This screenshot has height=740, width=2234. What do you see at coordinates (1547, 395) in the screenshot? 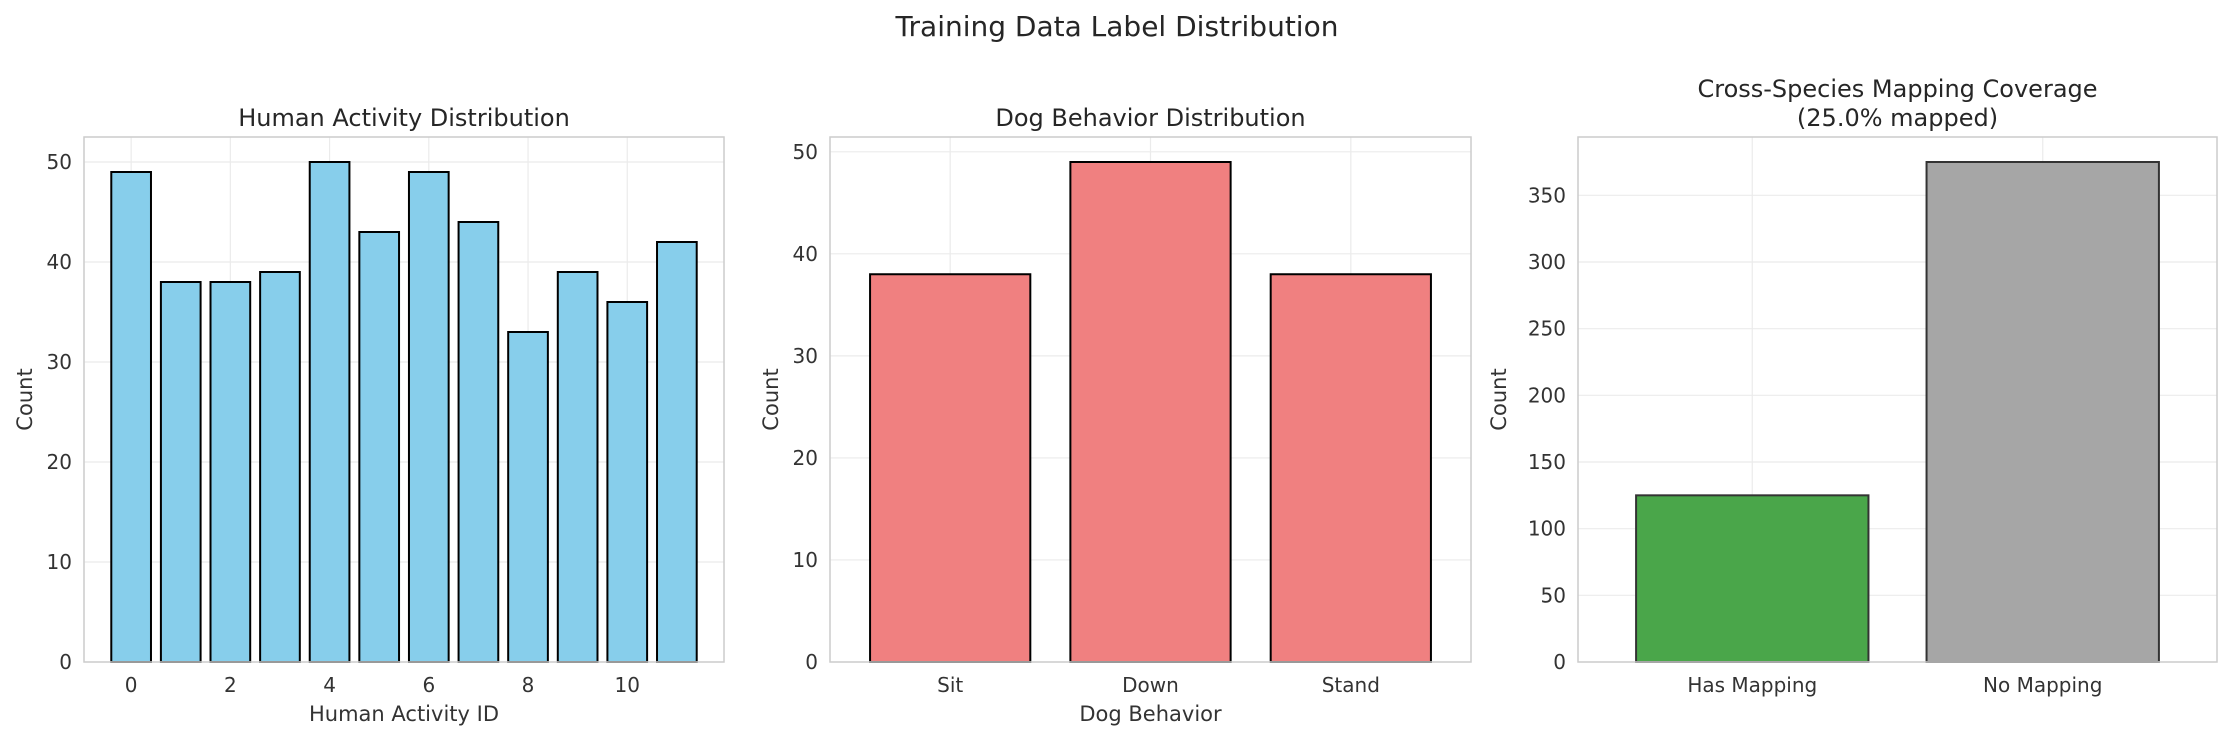
I see `y-tick-label: 200` at bounding box center [1547, 395].